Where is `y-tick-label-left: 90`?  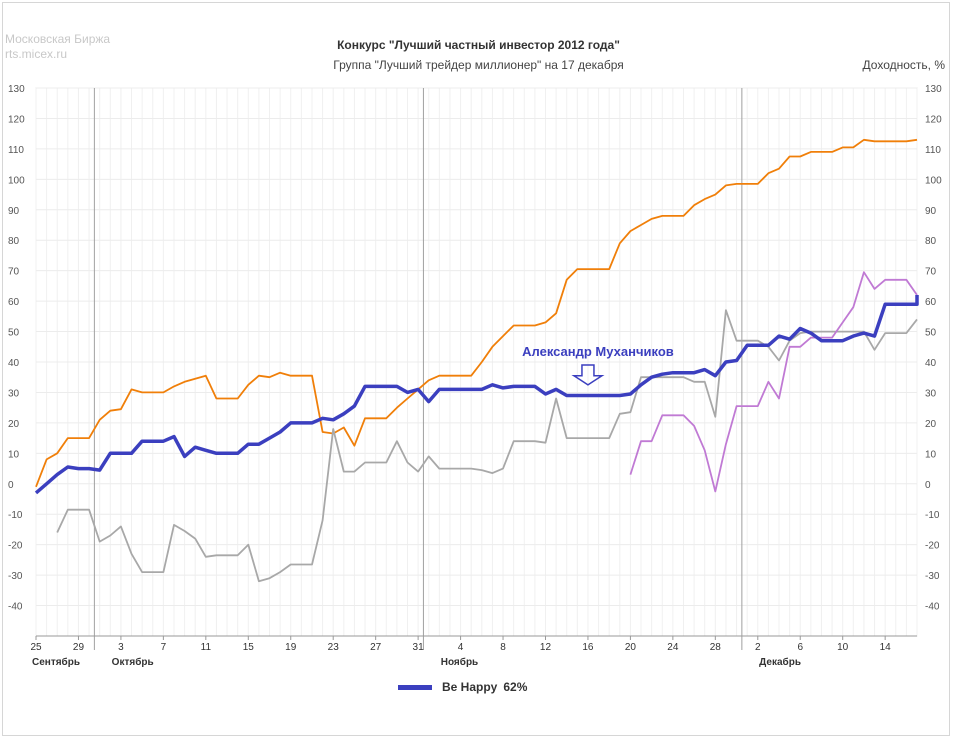
y-tick-label-left: 90 is located at coordinates (14, 211).